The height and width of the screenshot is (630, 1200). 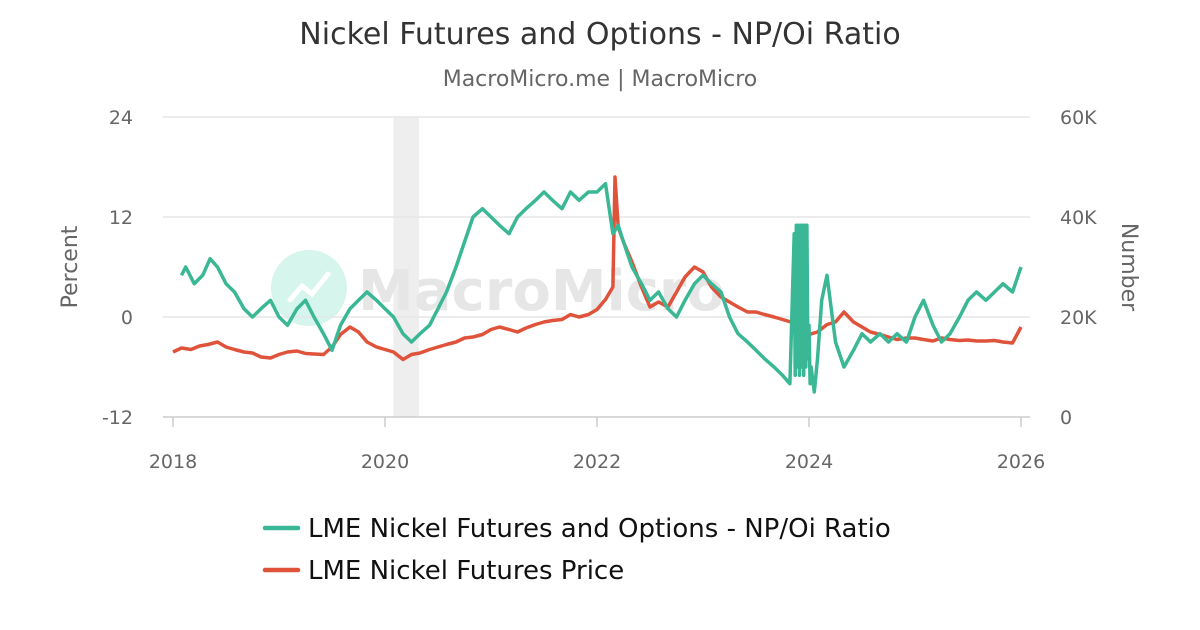 I want to click on chart-subtitle: MacroMicro.me | MacroMicro, so click(x=600, y=79).